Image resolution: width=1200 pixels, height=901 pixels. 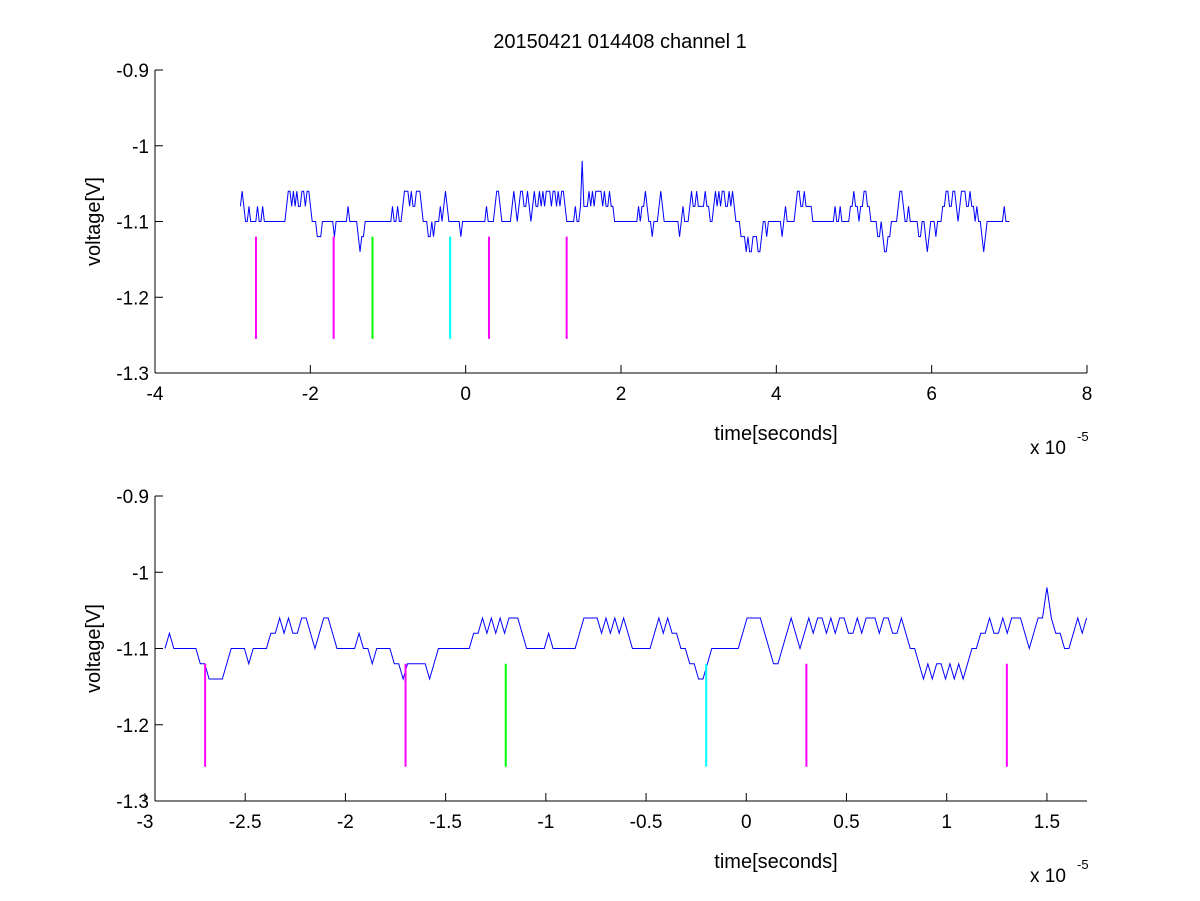 I want to click on bottom-y-tick-label-1: -1.2, so click(x=132, y=726).